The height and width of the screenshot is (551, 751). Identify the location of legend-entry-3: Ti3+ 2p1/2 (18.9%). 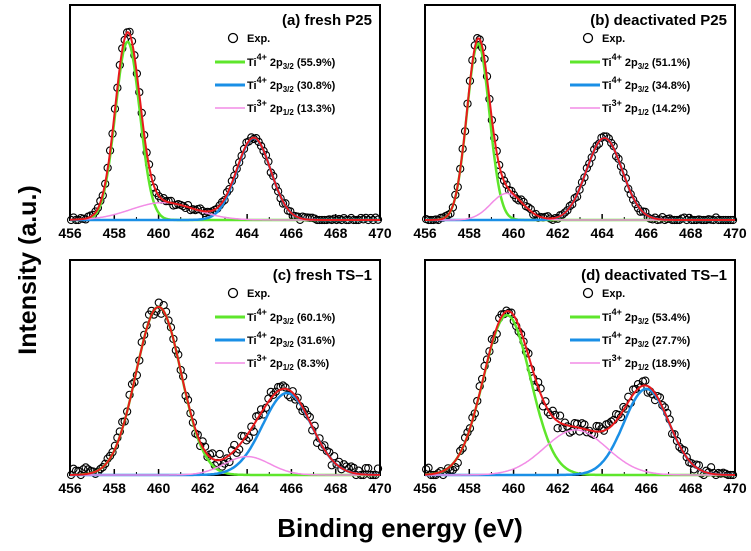
(646, 362).